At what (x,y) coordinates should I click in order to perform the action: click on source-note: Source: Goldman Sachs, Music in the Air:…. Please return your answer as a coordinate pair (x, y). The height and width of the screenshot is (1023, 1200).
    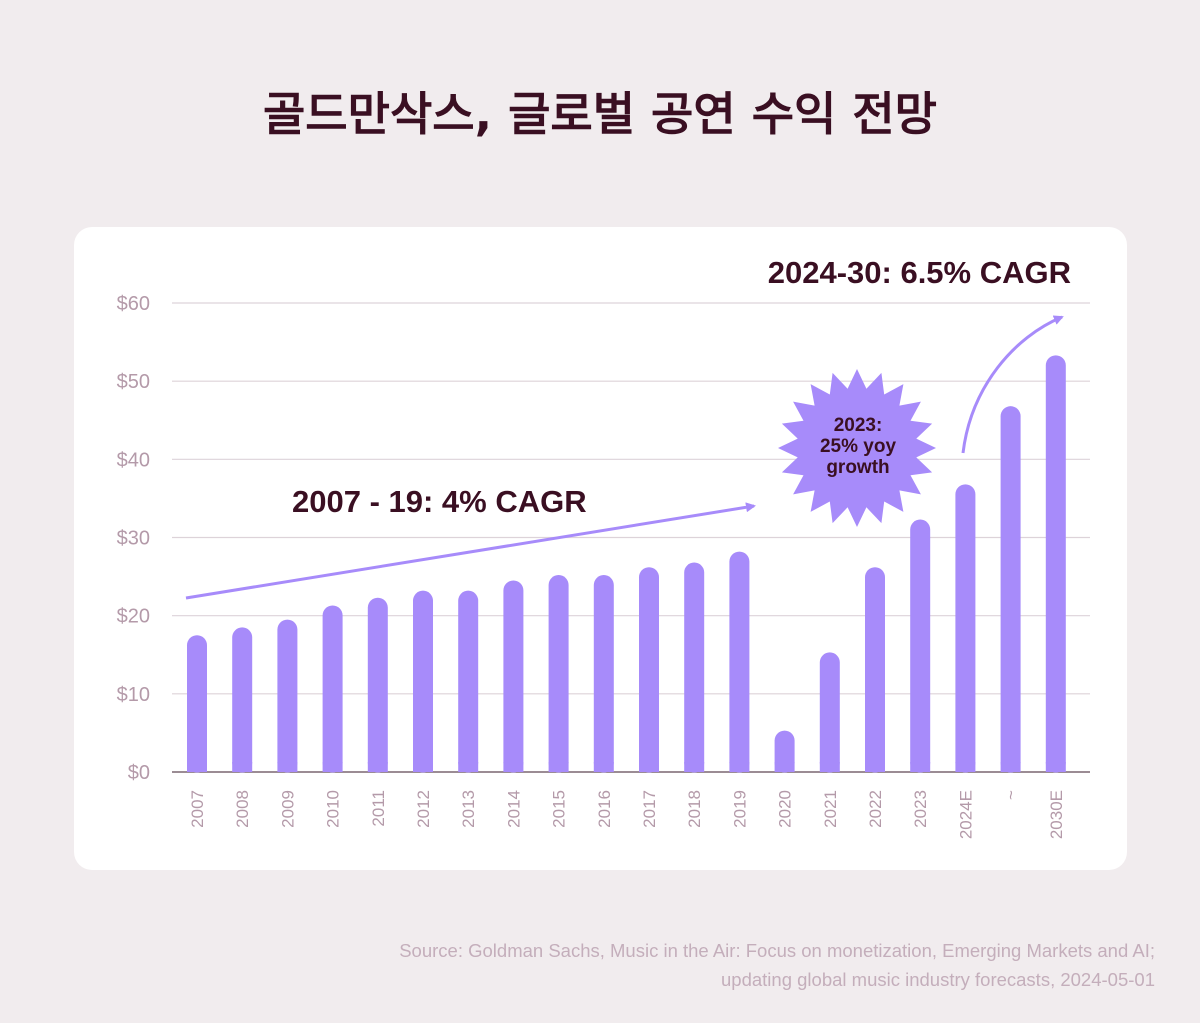
    Looking at the image, I should click on (705, 965).